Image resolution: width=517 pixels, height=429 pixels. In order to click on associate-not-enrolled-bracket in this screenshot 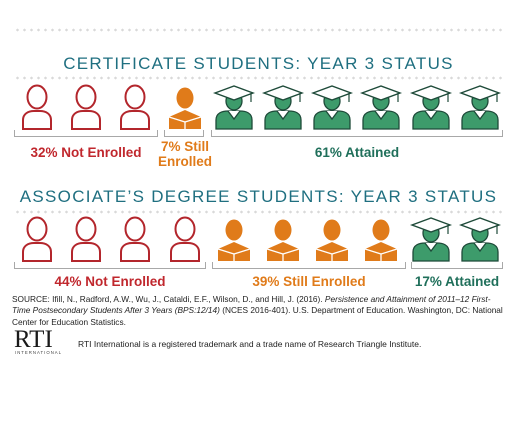, I will do `click(110, 265)`.